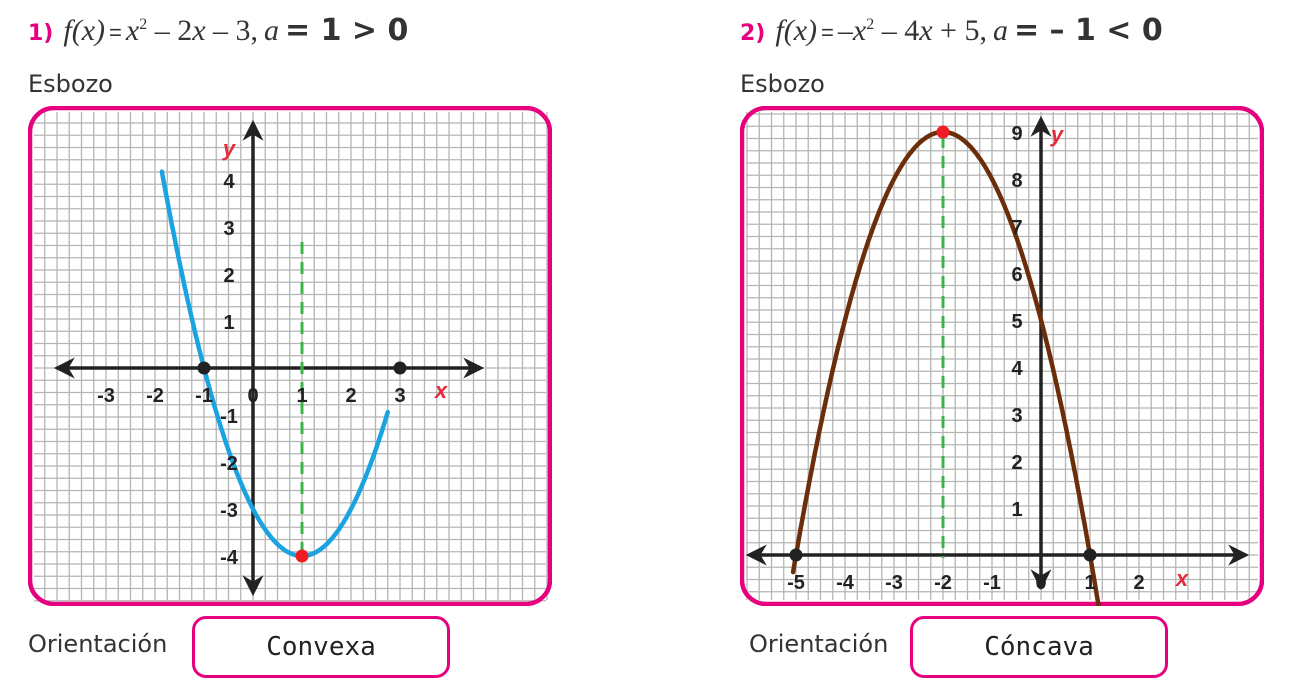 This screenshot has width=1293, height=685. What do you see at coordinates (229, 558) in the screenshot?
I see `y-tick-label: -4` at bounding box center [229, 558].